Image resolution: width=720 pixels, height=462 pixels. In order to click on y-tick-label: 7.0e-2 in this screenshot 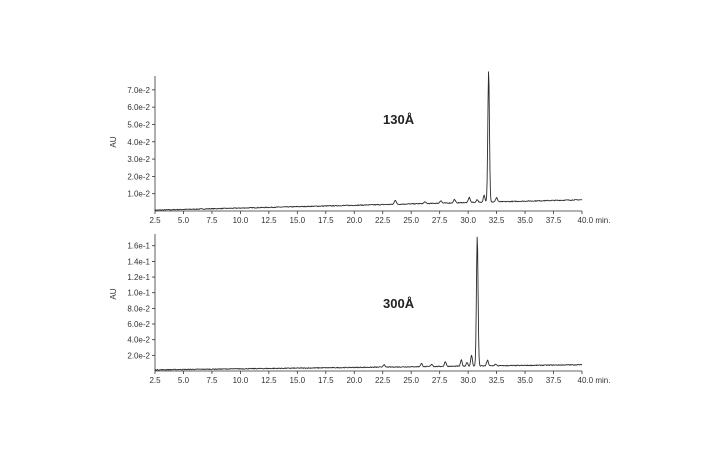, I will do `click(138, 90)`.